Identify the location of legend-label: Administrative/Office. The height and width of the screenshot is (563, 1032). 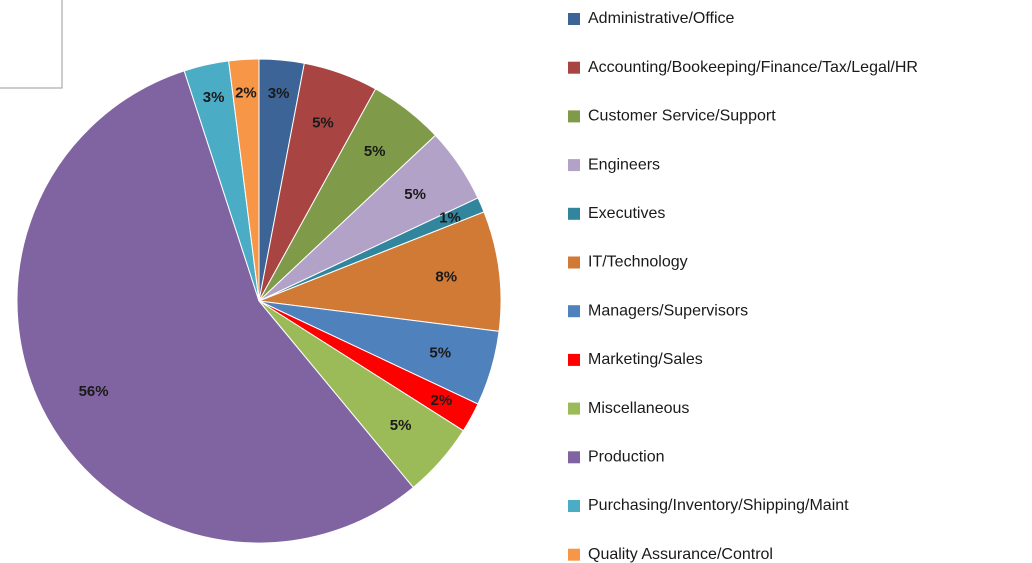
(661, 18).